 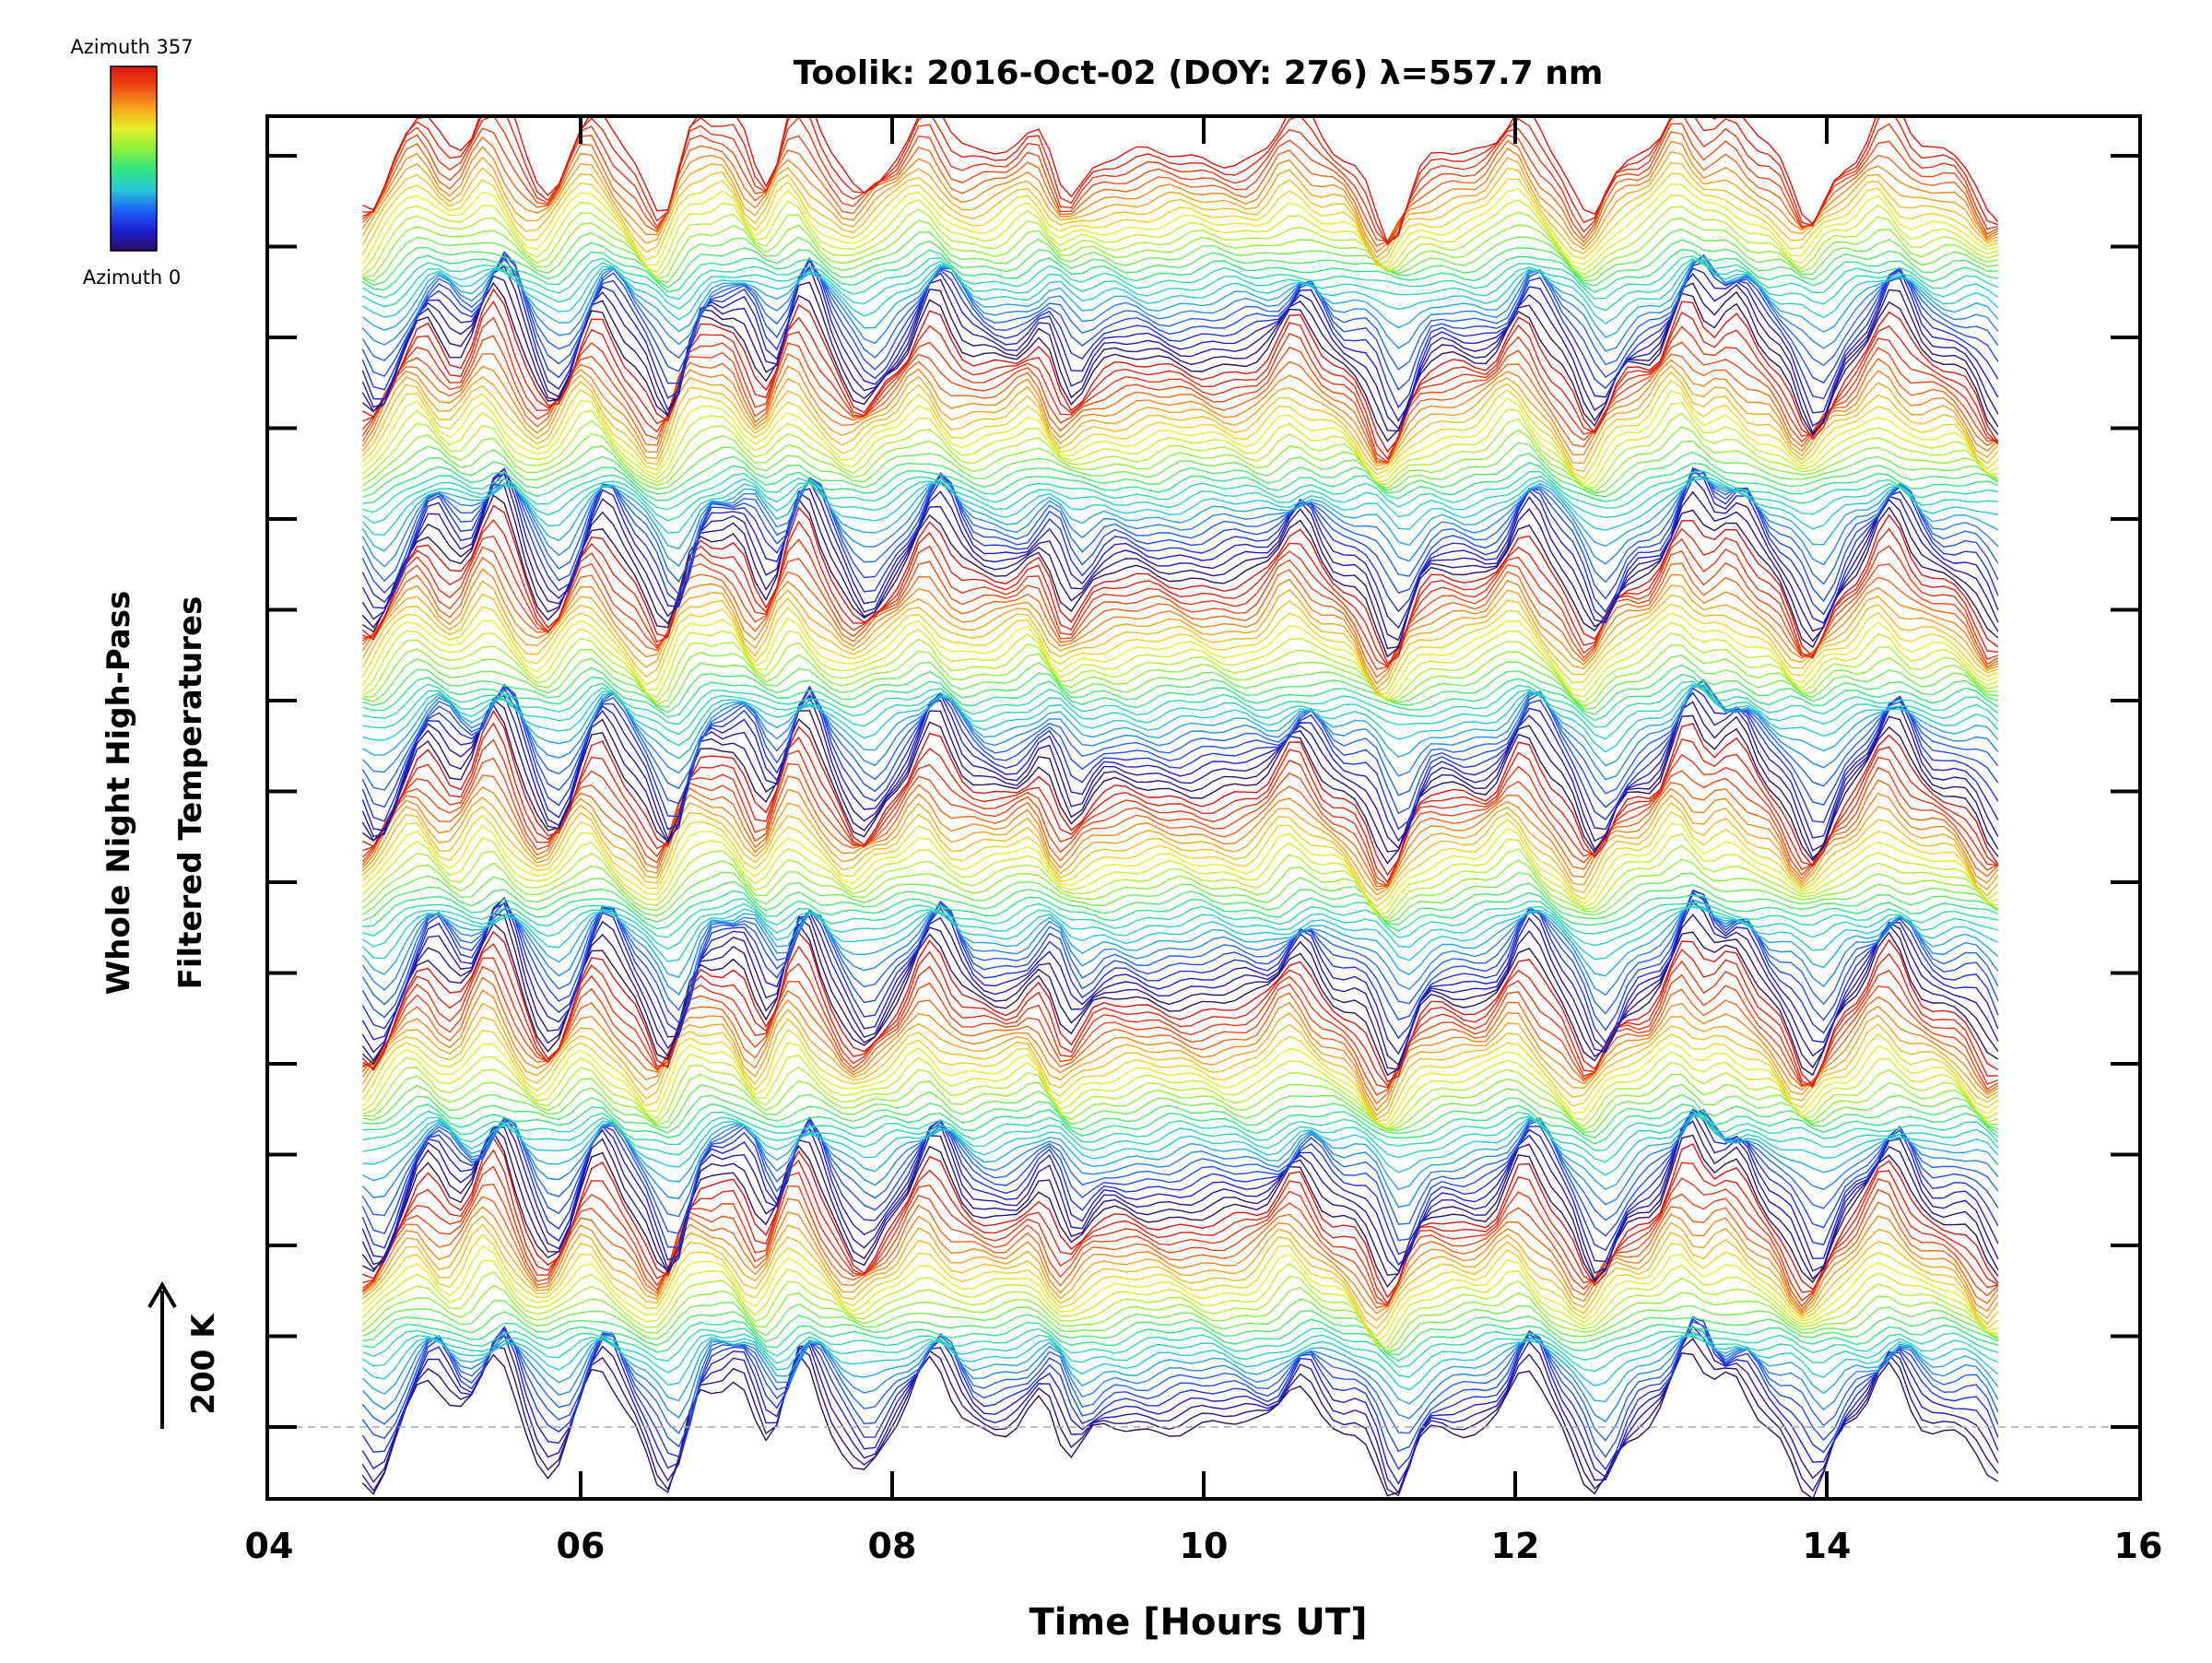 What do you see at coordinates (1827, 1546) in the screenshot?
I see `x-tick-label: 14` at bounding box center [1827, 1546].